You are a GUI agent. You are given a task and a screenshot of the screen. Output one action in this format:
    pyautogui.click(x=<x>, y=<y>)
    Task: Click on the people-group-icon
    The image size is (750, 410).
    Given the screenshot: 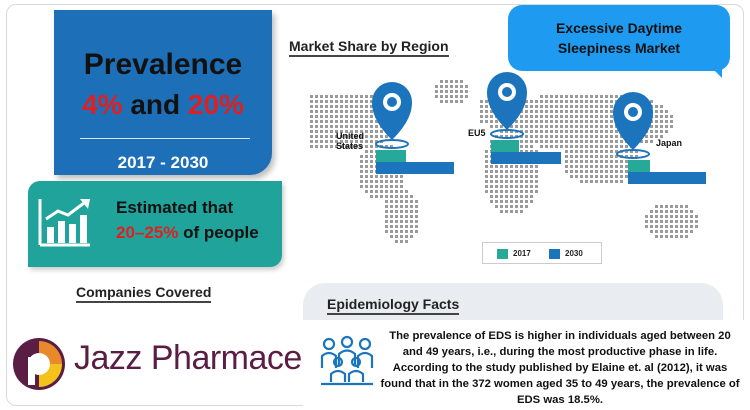 What is the action you would take?
    pyautogui.click(x=347, y=360)
    